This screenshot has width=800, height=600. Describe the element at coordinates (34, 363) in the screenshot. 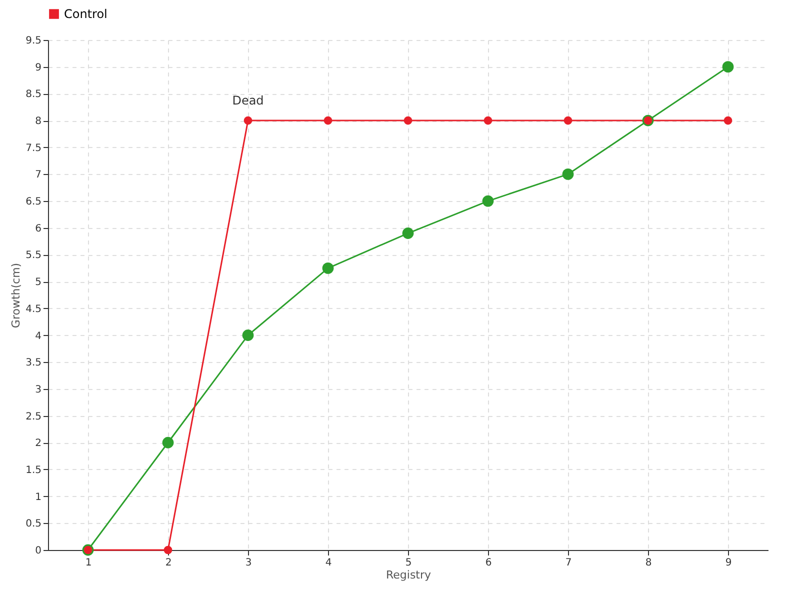

I see `y-tick-label: 3.5` at that location.